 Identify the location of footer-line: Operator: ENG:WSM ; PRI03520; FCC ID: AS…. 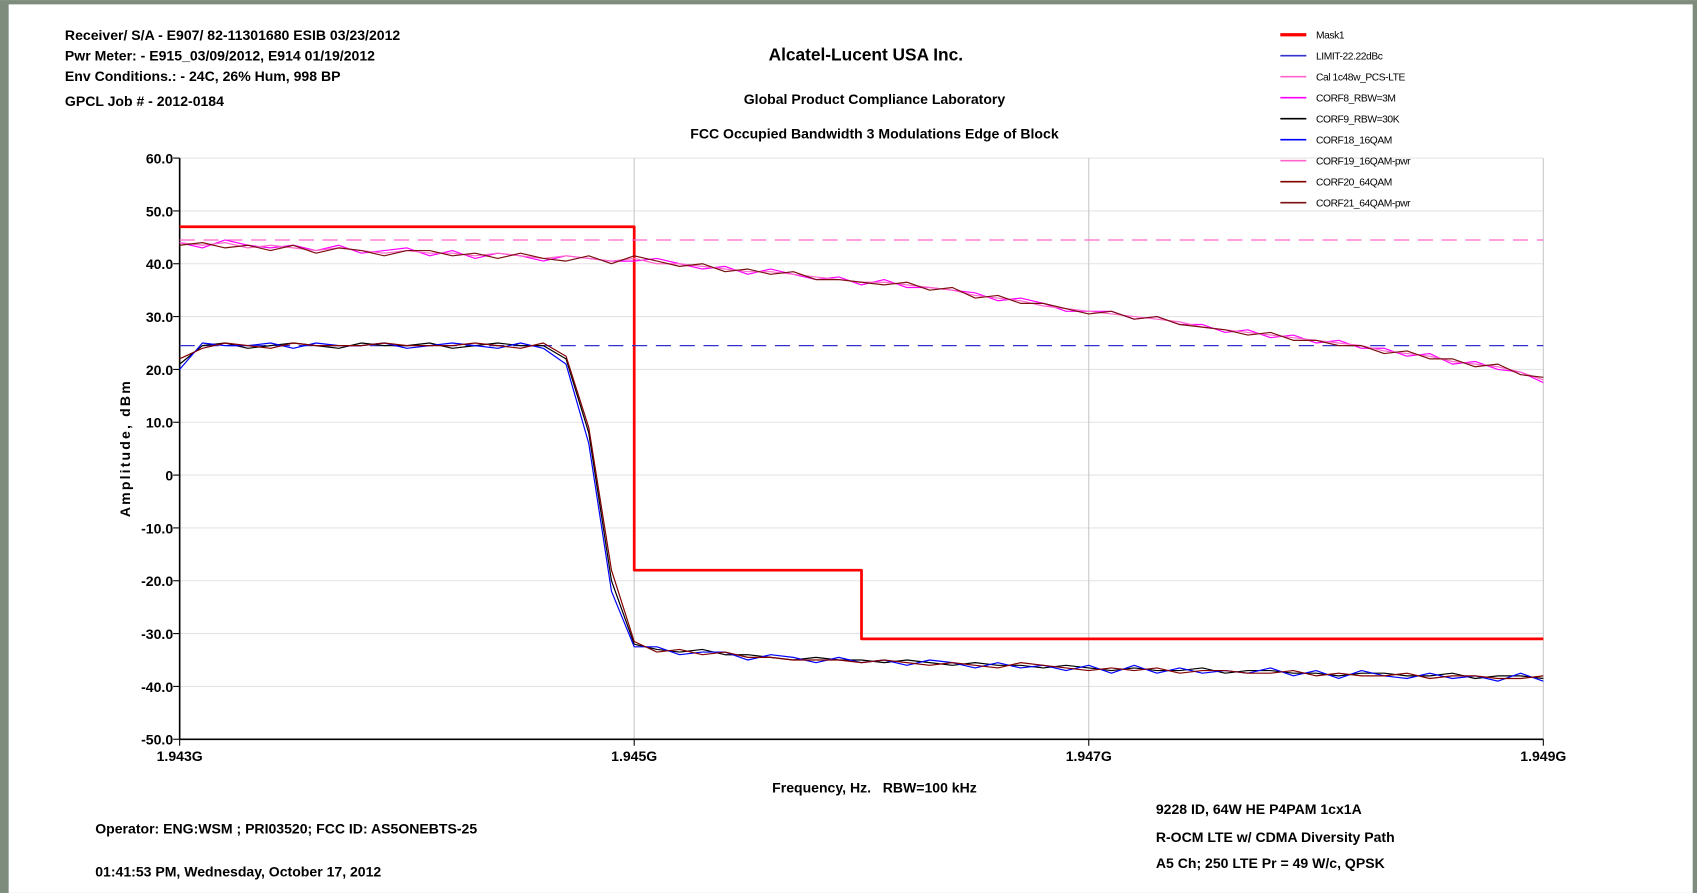
(286, 828).